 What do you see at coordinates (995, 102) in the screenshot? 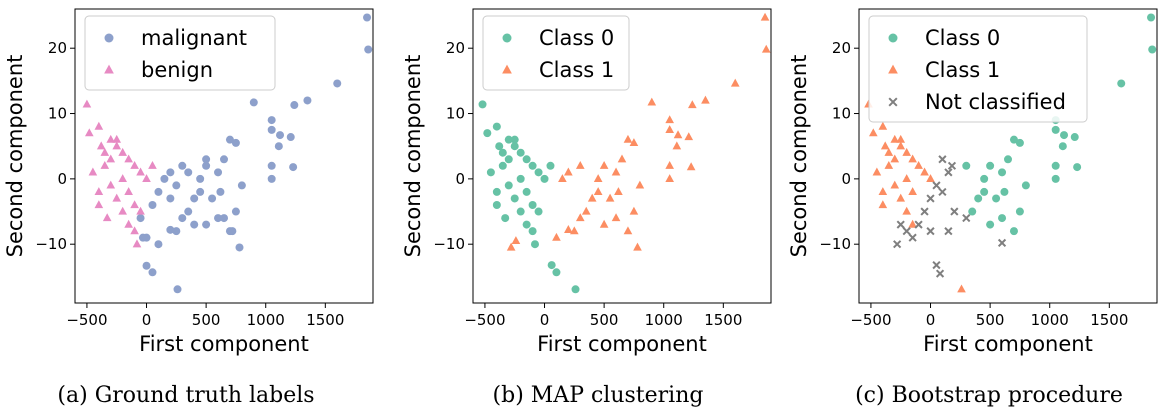
I see `legend-label: Not classified` at bounding box center [995, 102].